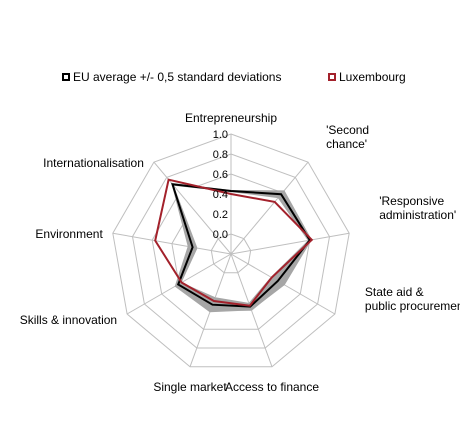 Image resolution: width=460 pixels, height=432 pixels. What do you see at coordinates (220, 215) in the screenshot?
I see `tick-label-1: 0.2` at bounding box center [220, 215].